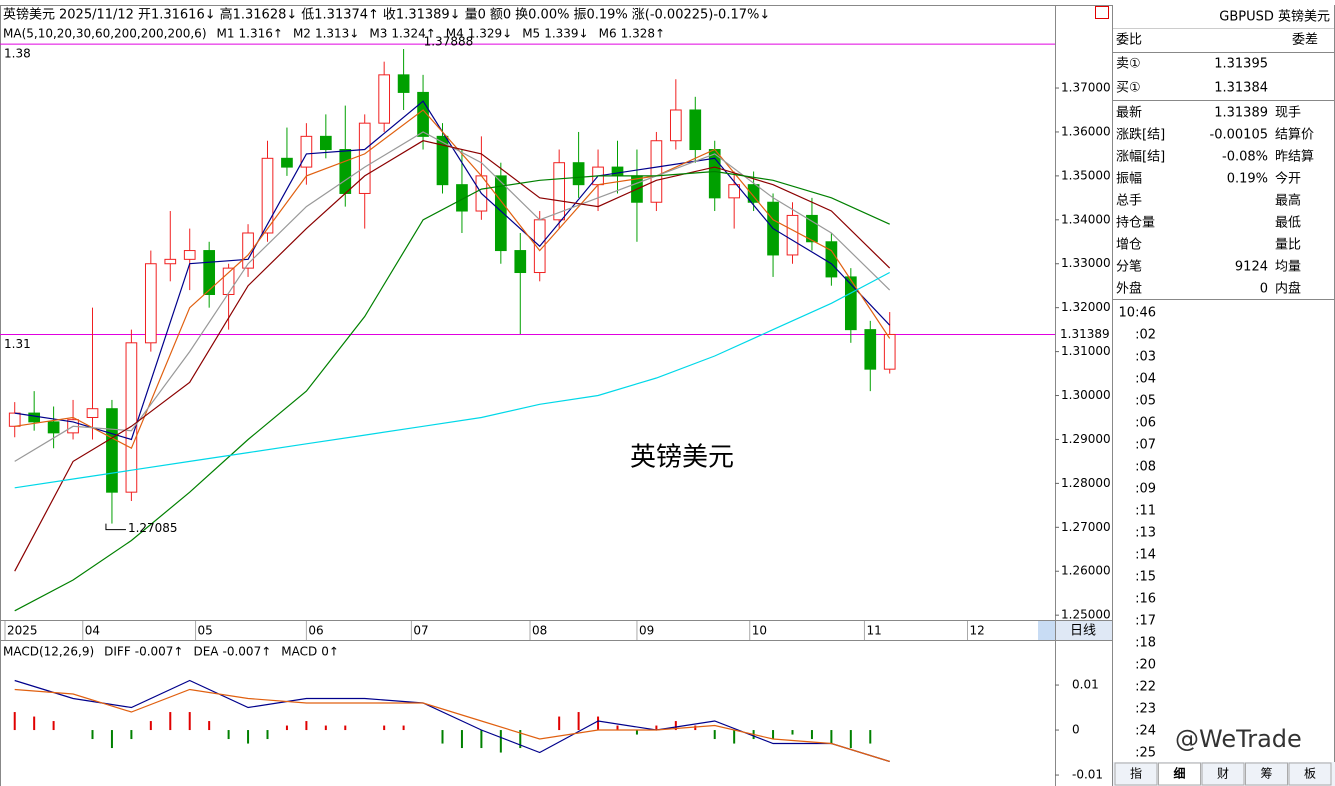 This screenshot has width=1335, height=786. I want to click on y-tick-label: 1.34000, so click(1086, 219).